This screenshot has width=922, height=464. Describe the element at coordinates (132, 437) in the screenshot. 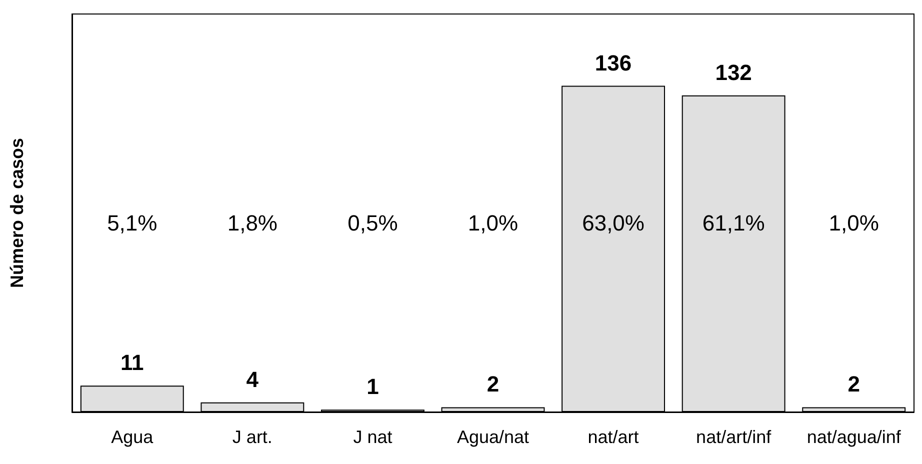

I see `x-tick-label: Agua` at that location.